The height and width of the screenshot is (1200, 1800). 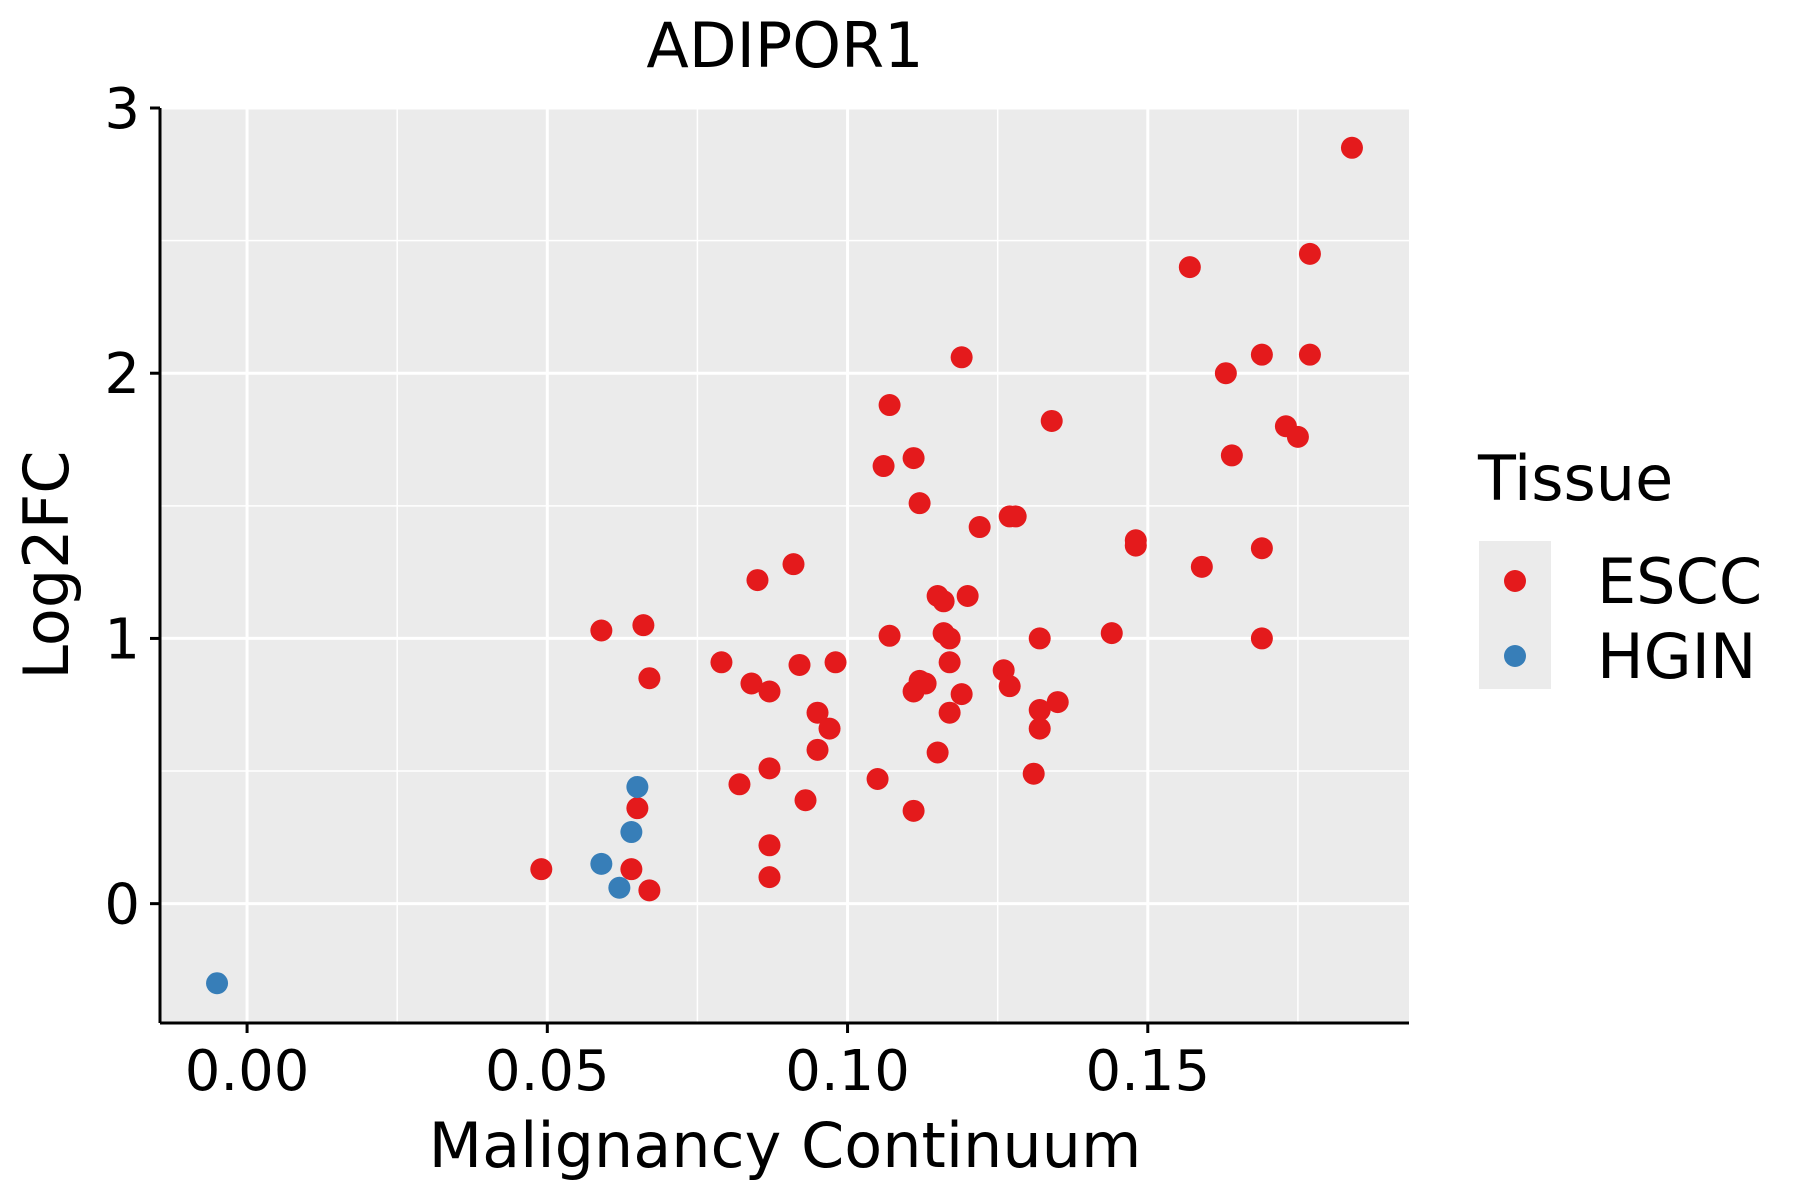 I want to click on y-tick-label: 1, so click(x=122, y=639).